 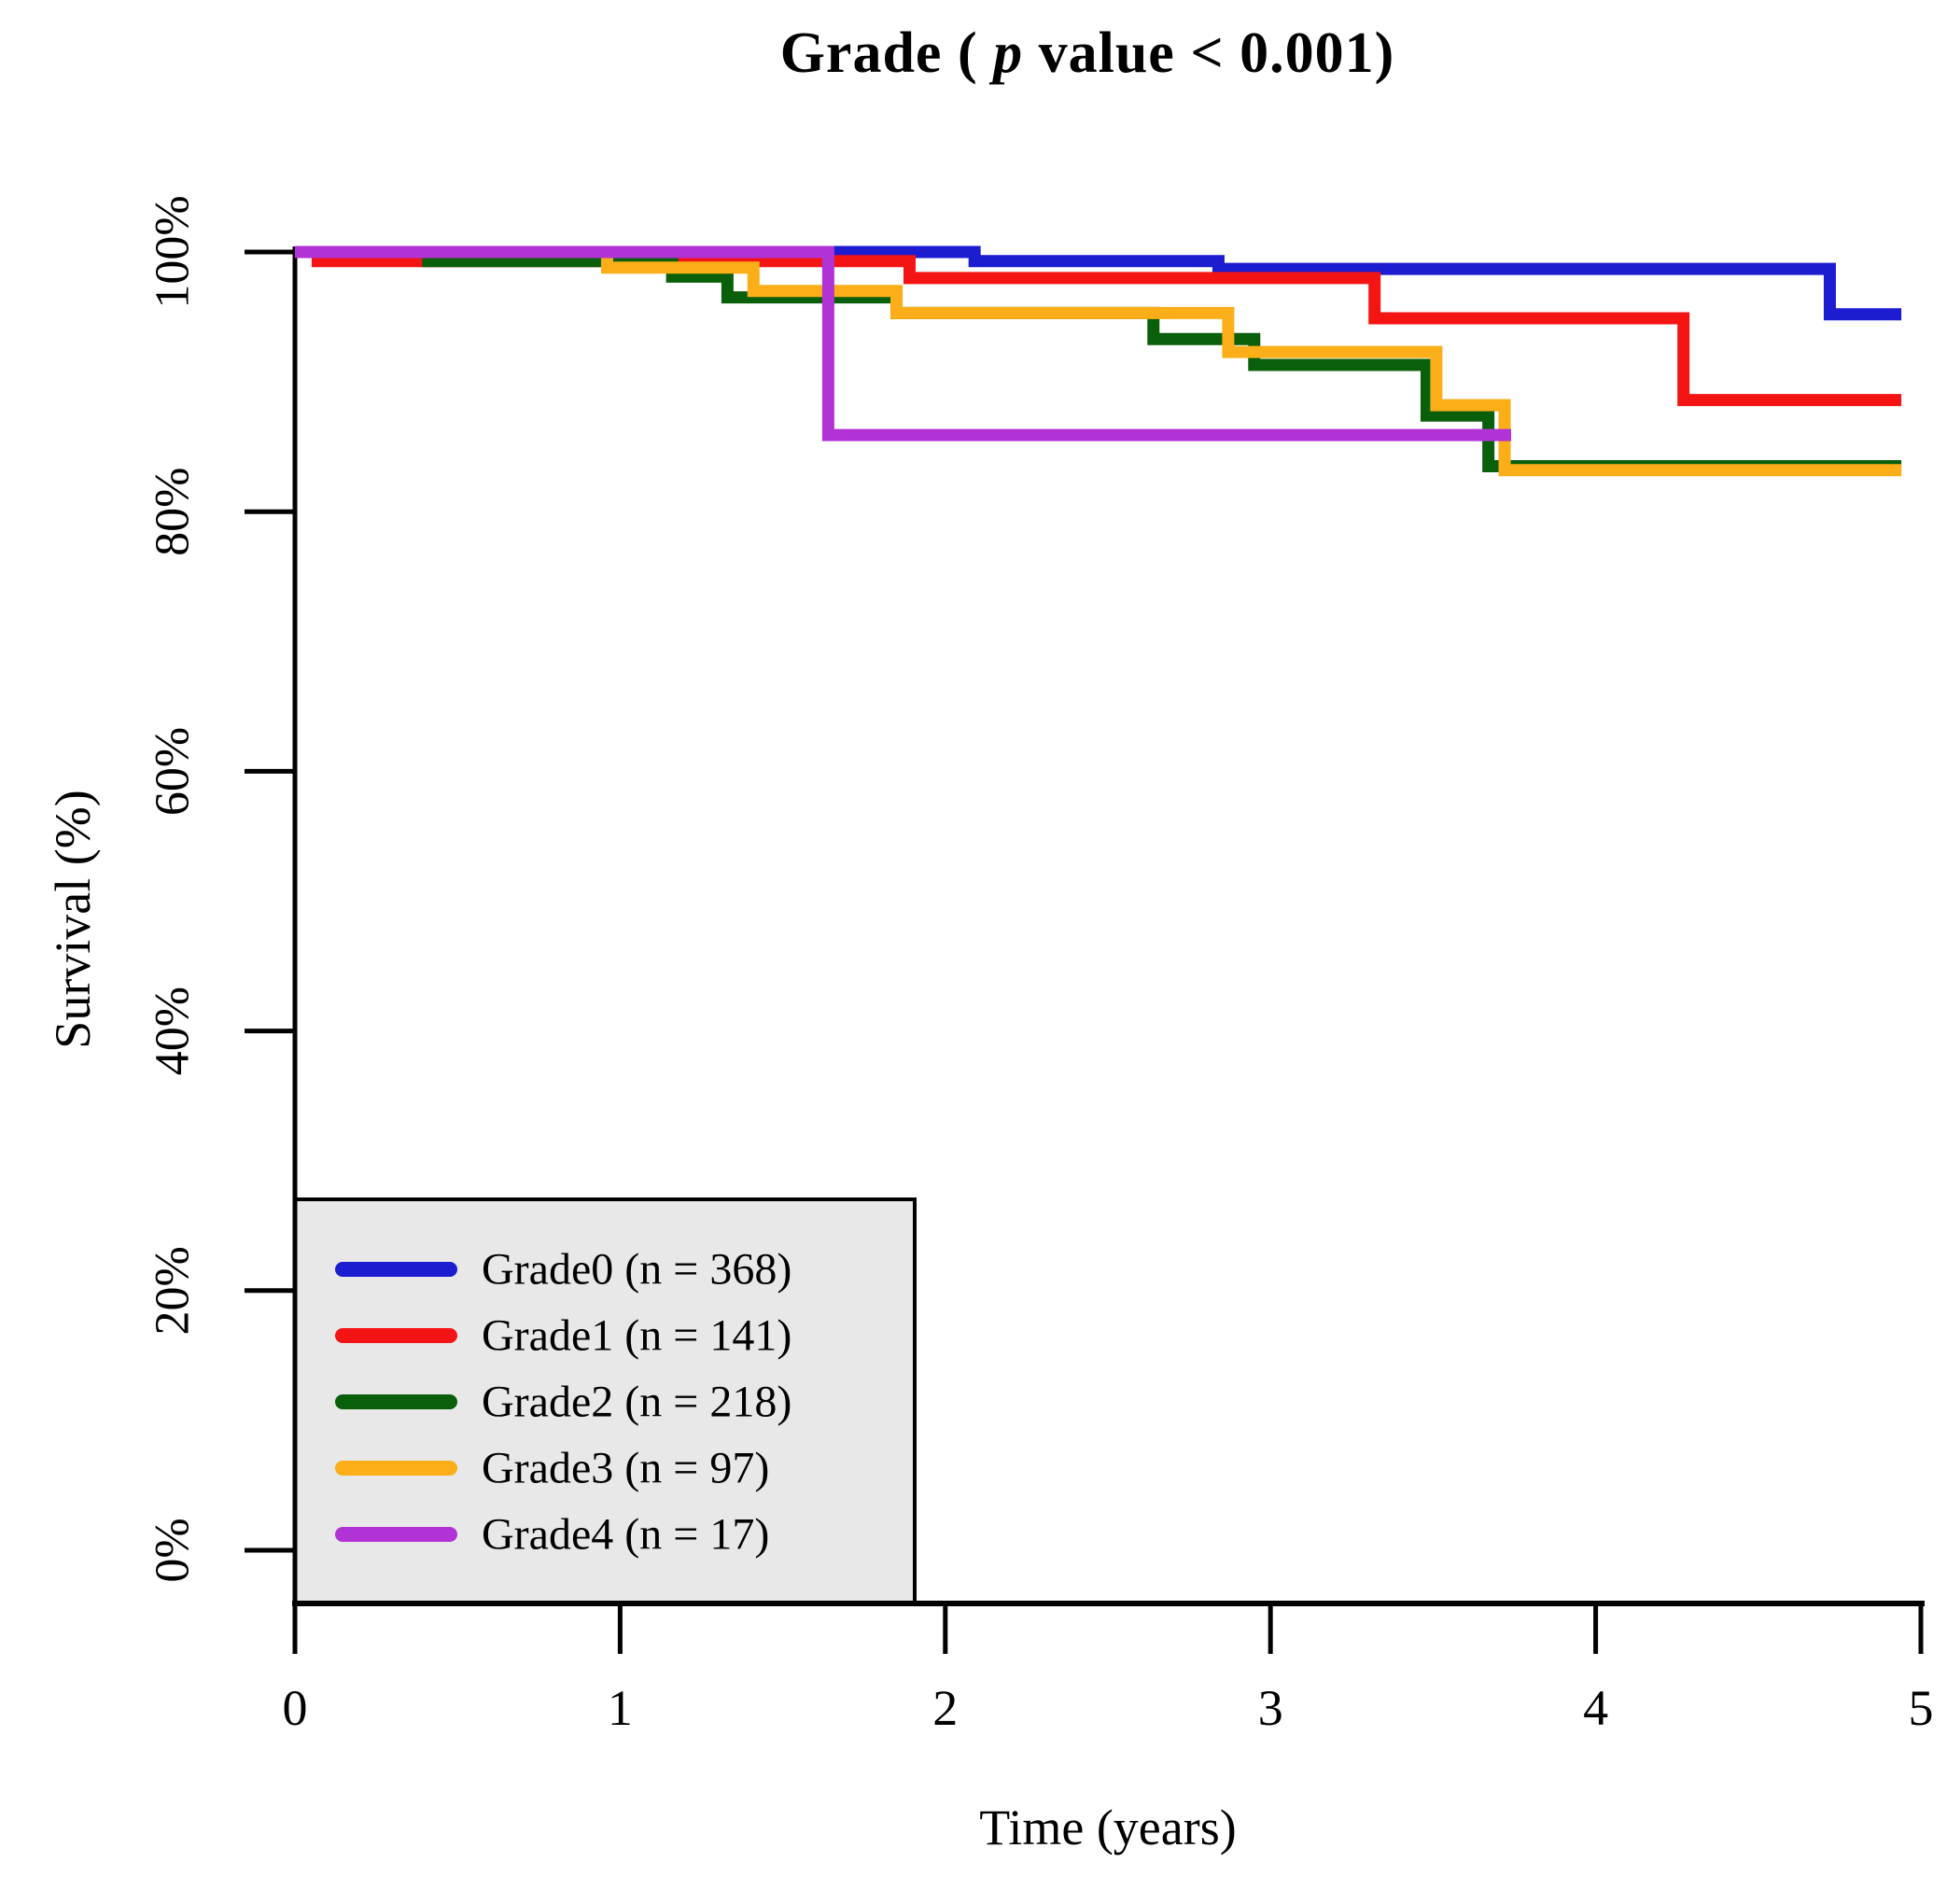 What do you see at coordinates (636, 1270) in the screenshot?
I see `legend-label-grade0: Grade0 (n = 368)` at bounding box center [636, 1270].